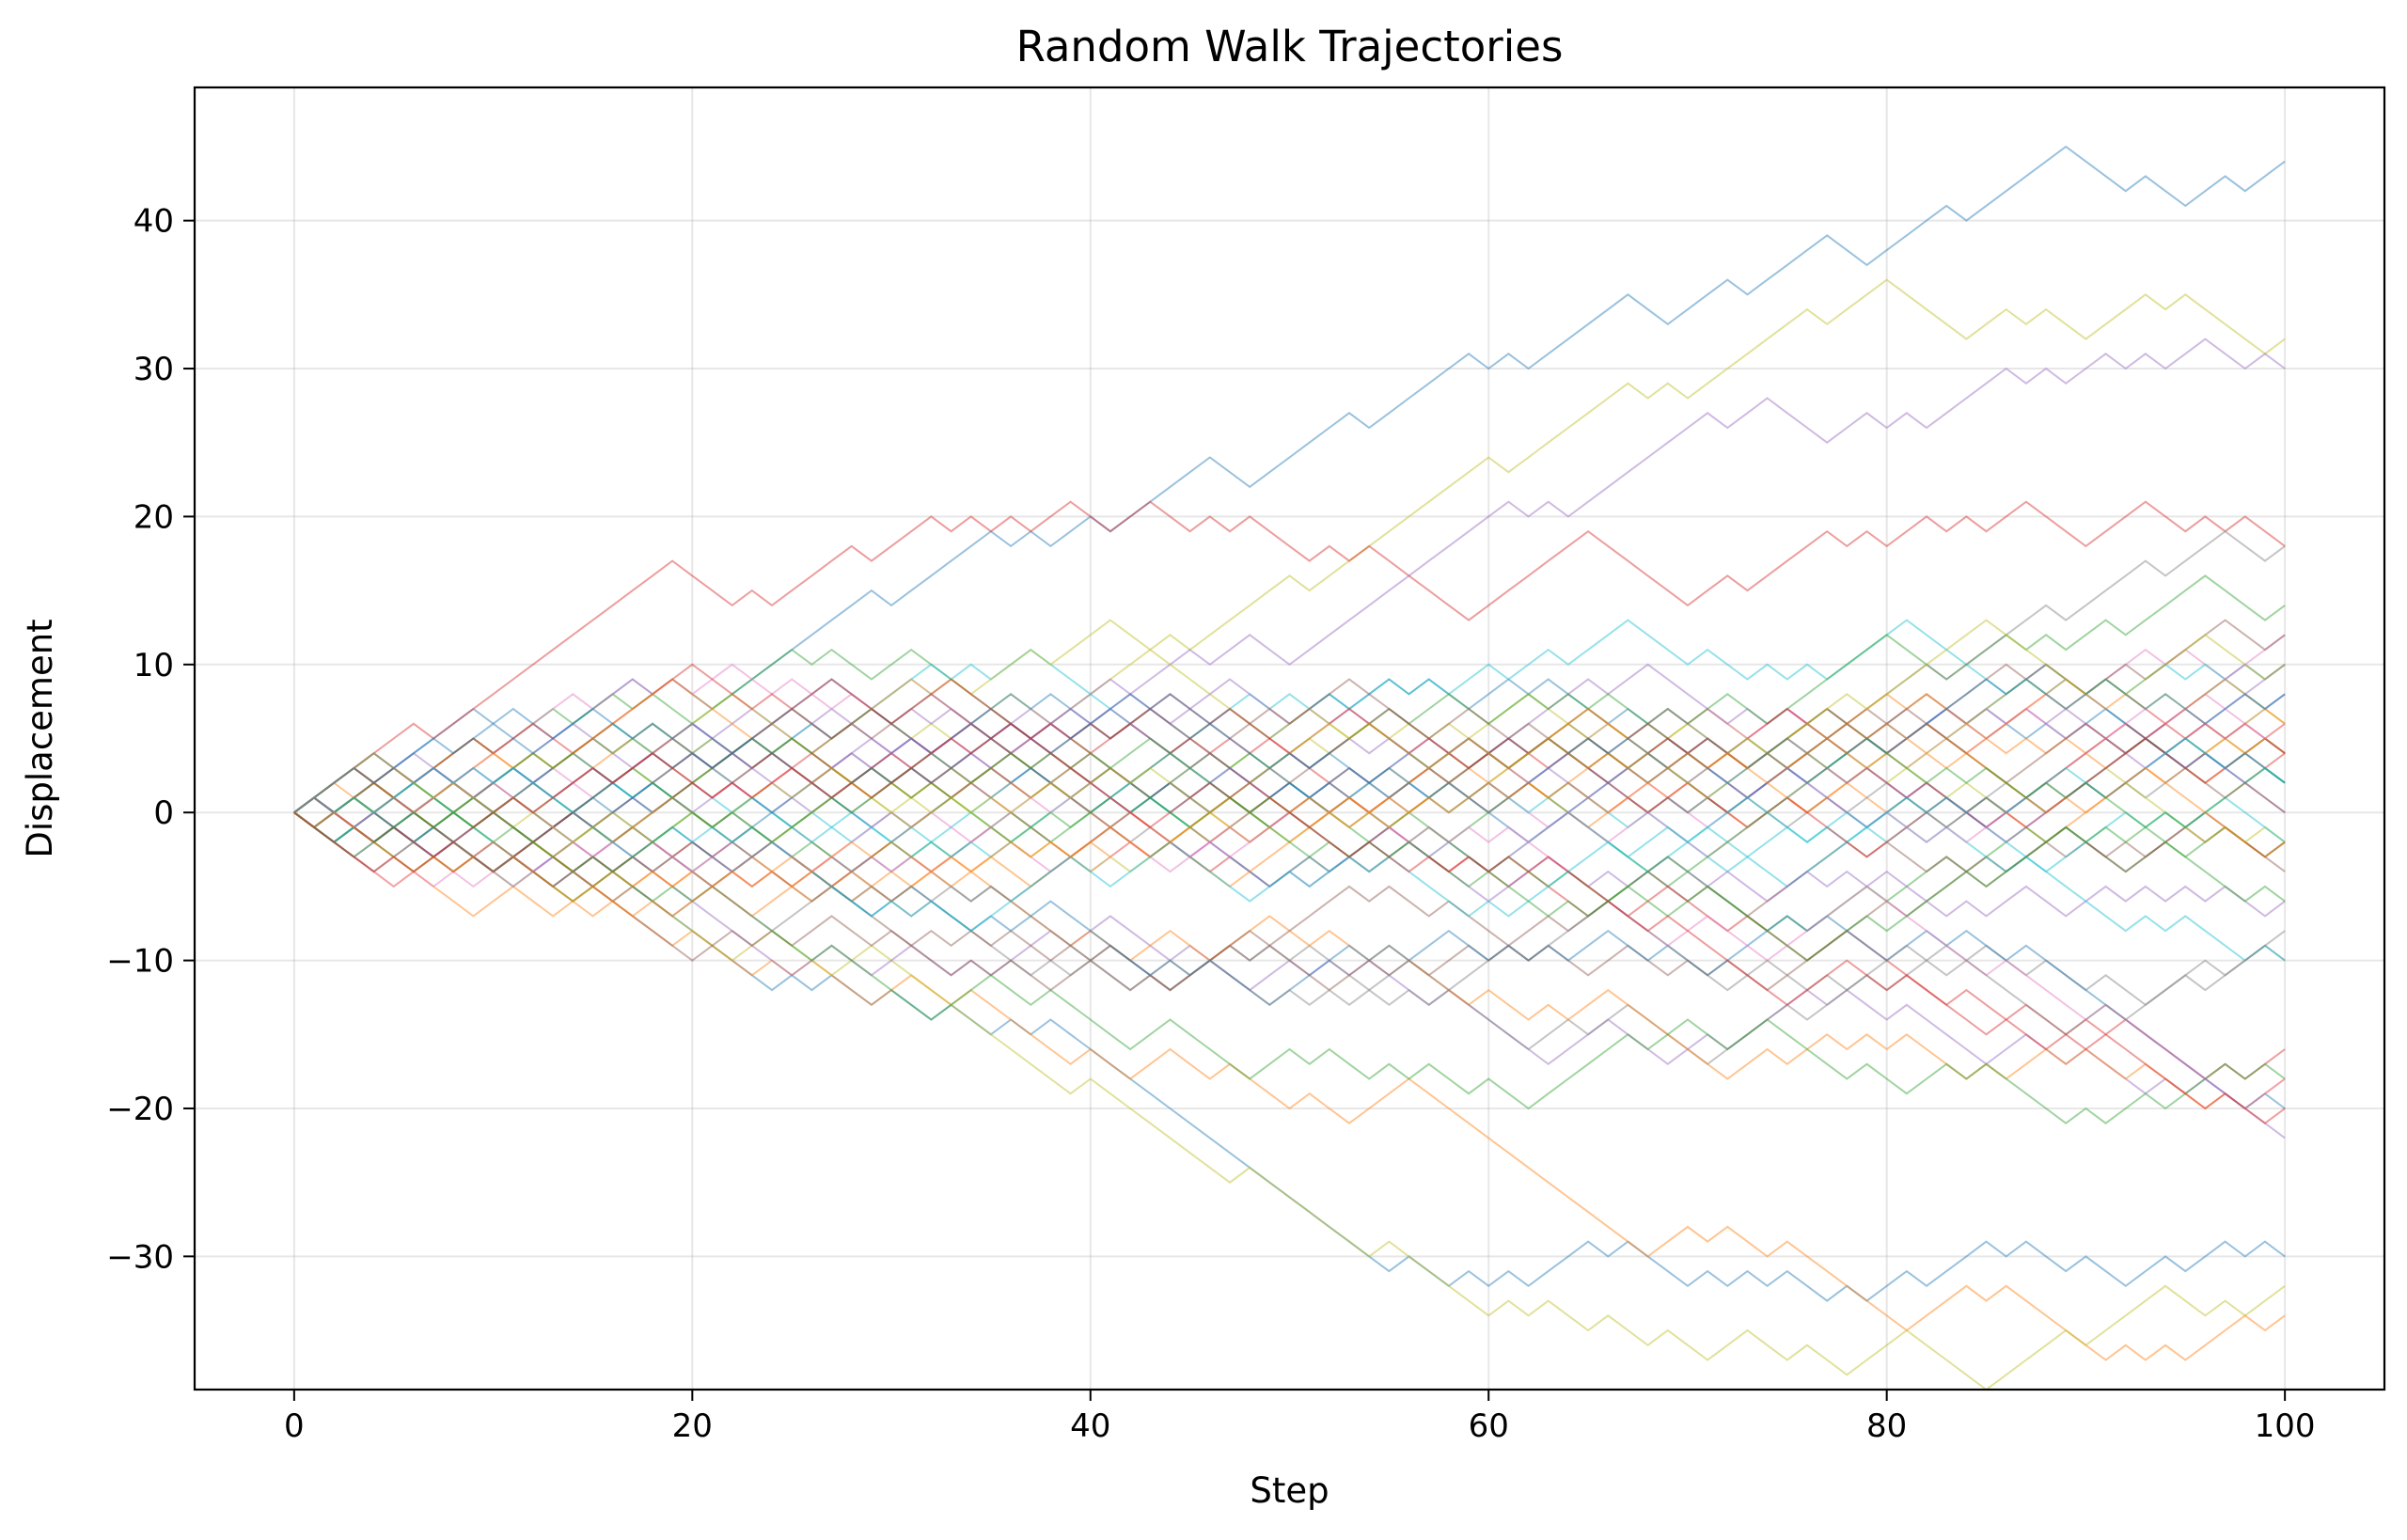  I want to click on x-tick-label: 20, so click(692, 1426).